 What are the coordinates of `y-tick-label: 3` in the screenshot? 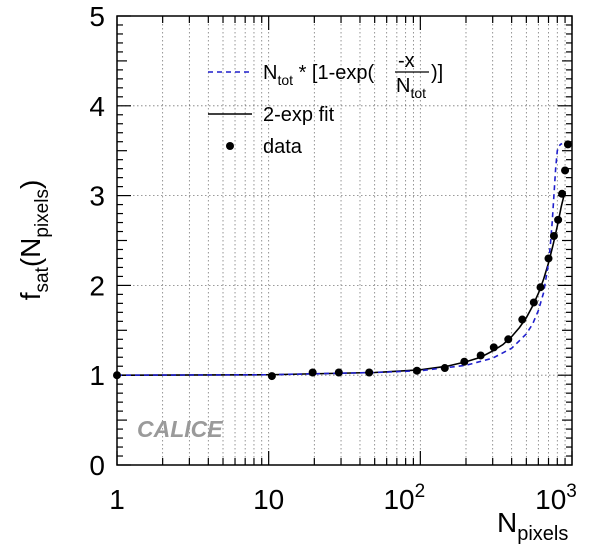 It's located at (97, 196).